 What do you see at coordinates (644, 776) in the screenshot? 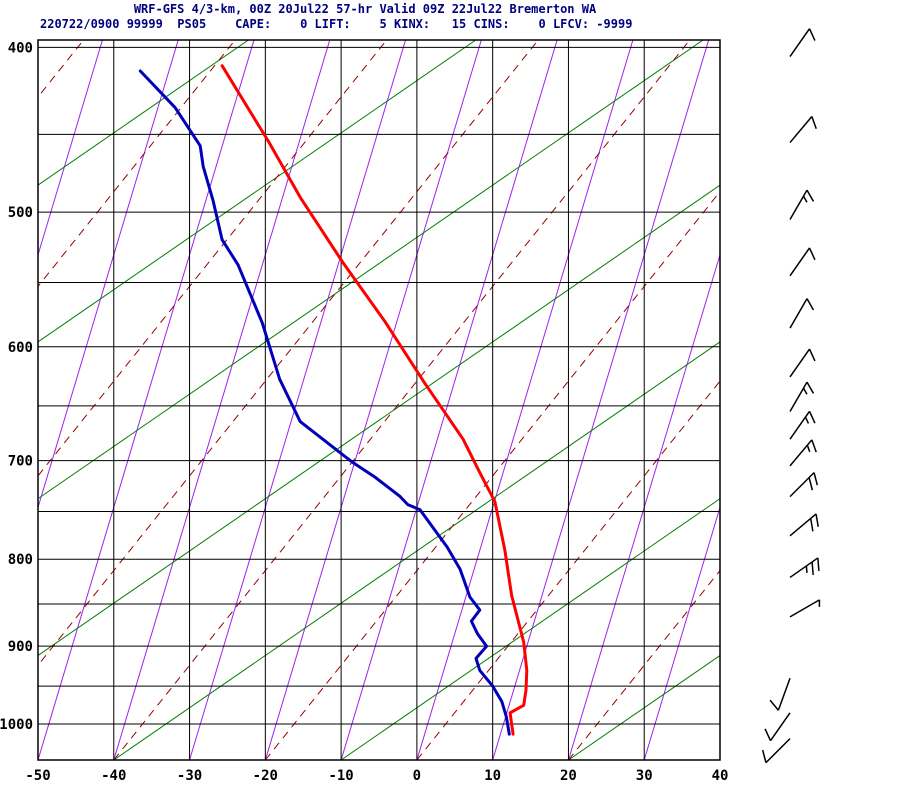
I see `svg-text: 30` at bounding box center [644, 776].